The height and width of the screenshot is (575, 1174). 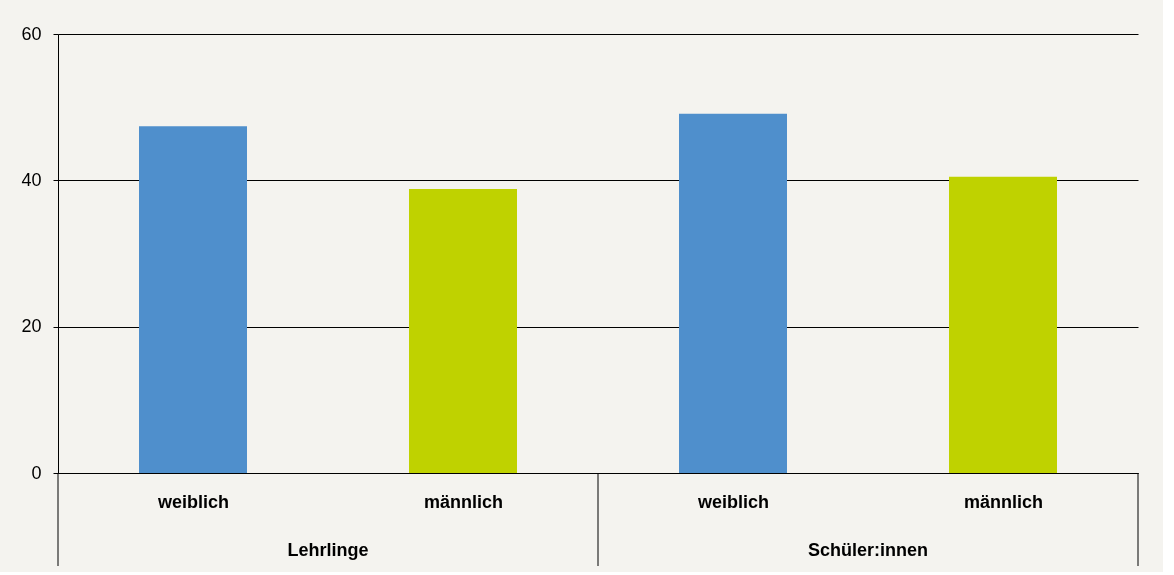 I want to click on y-tick-label: 20, so click(x=31, y=326).